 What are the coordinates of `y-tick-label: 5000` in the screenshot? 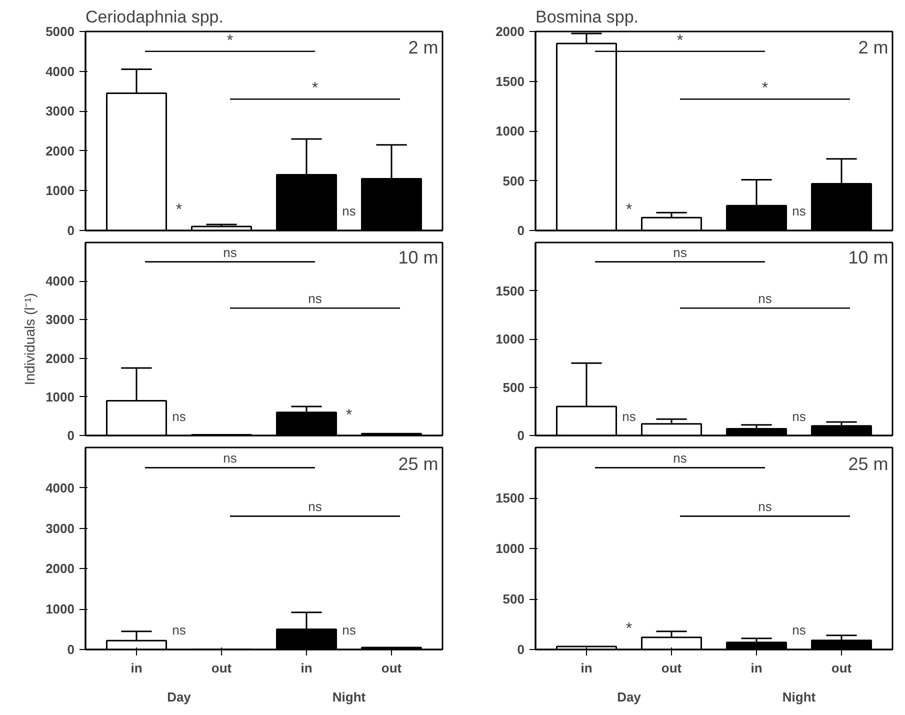 It's located at (60, 31).